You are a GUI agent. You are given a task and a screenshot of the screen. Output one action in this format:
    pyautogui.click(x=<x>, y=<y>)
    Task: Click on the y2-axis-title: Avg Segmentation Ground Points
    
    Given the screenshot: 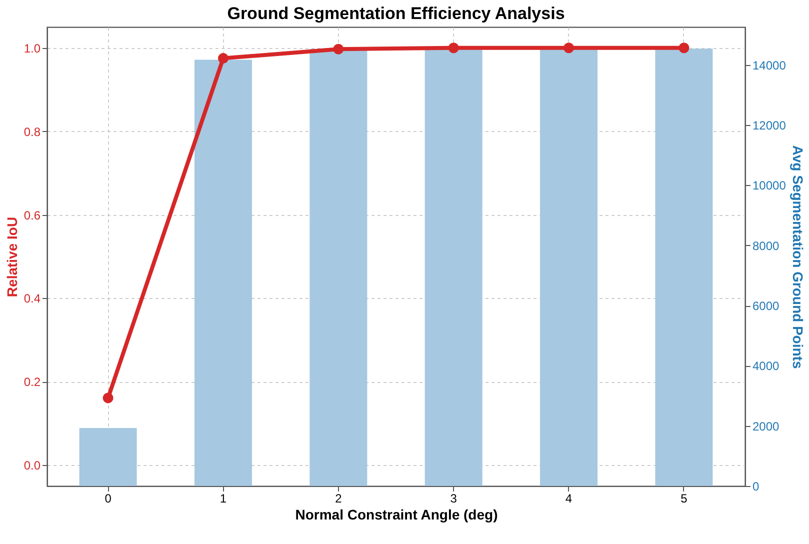 What is the action you would take?
    pyautogui.click(x=798, y=257)
    